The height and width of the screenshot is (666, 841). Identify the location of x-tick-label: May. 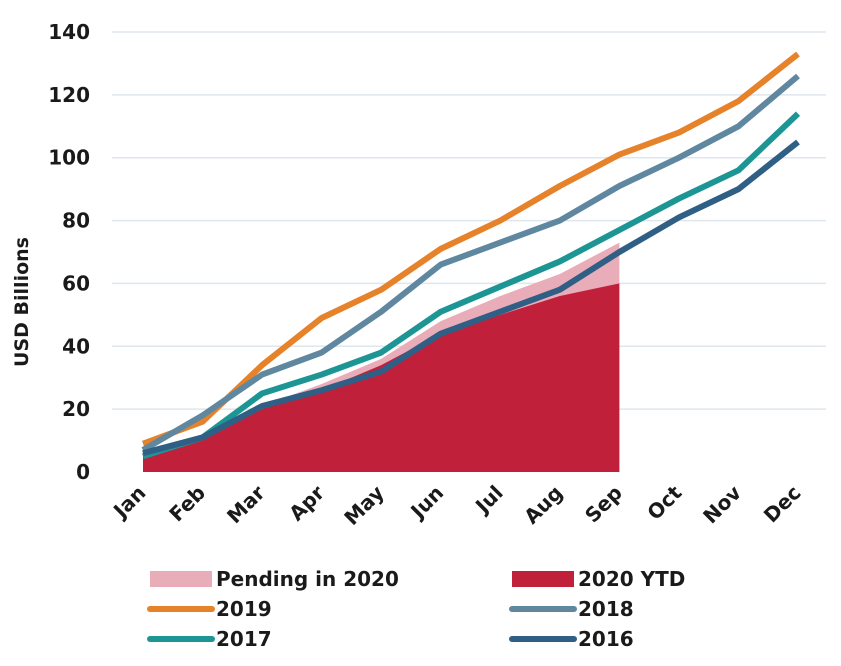
(363, 505).